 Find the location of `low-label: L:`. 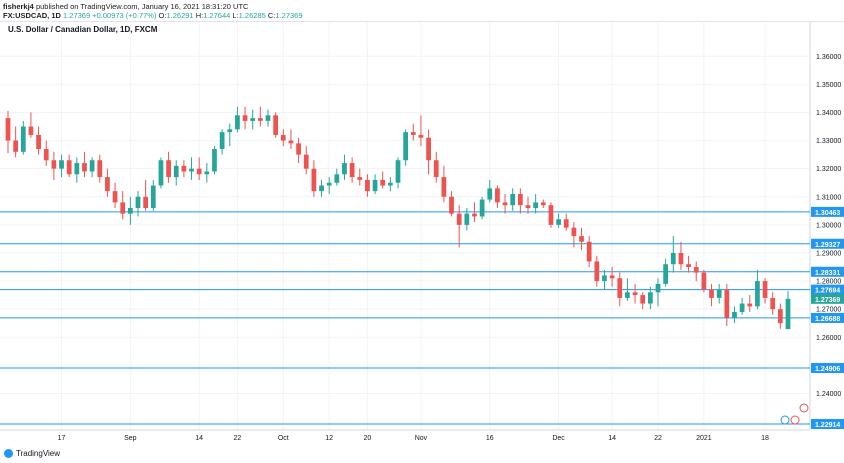

low-label: L: is located at coordinates (235, 15).